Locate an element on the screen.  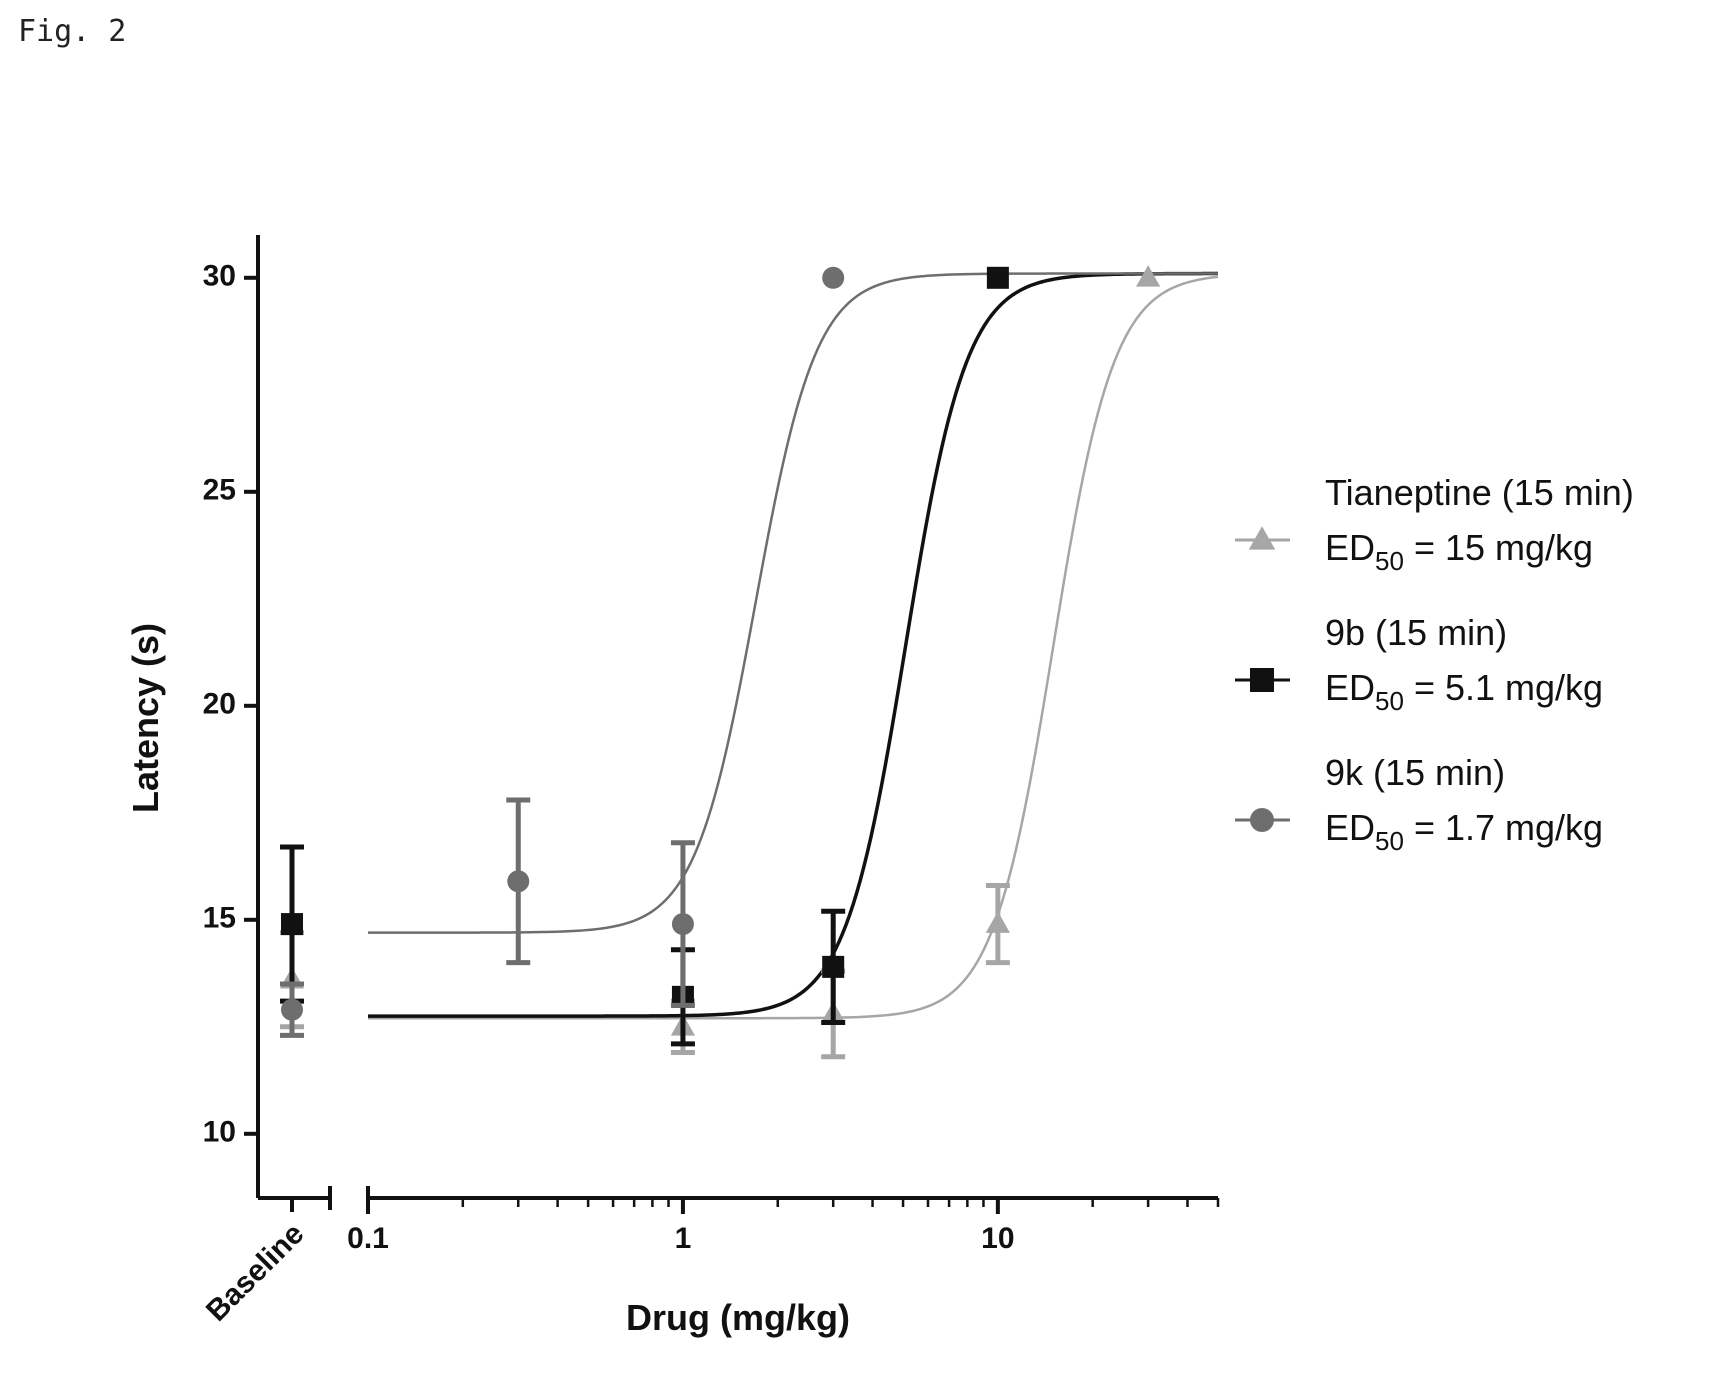
x-tick-label: 10 is located at coordinates (997, 1238).